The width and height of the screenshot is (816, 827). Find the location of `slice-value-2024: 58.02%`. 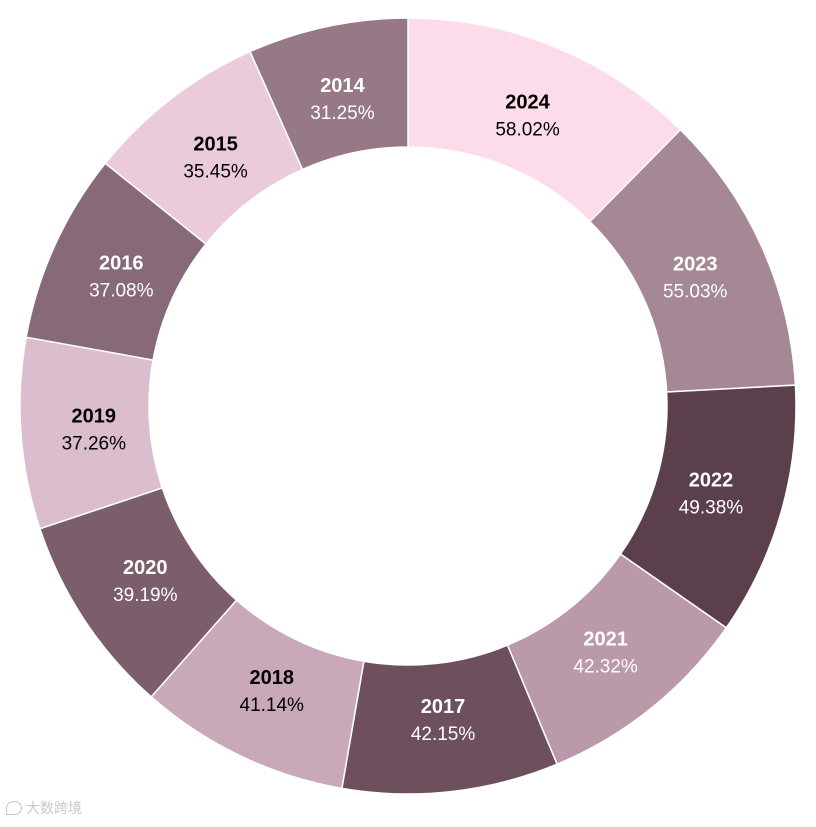

slice-value-2024: 58.02% is located at coordinates (527, 130).